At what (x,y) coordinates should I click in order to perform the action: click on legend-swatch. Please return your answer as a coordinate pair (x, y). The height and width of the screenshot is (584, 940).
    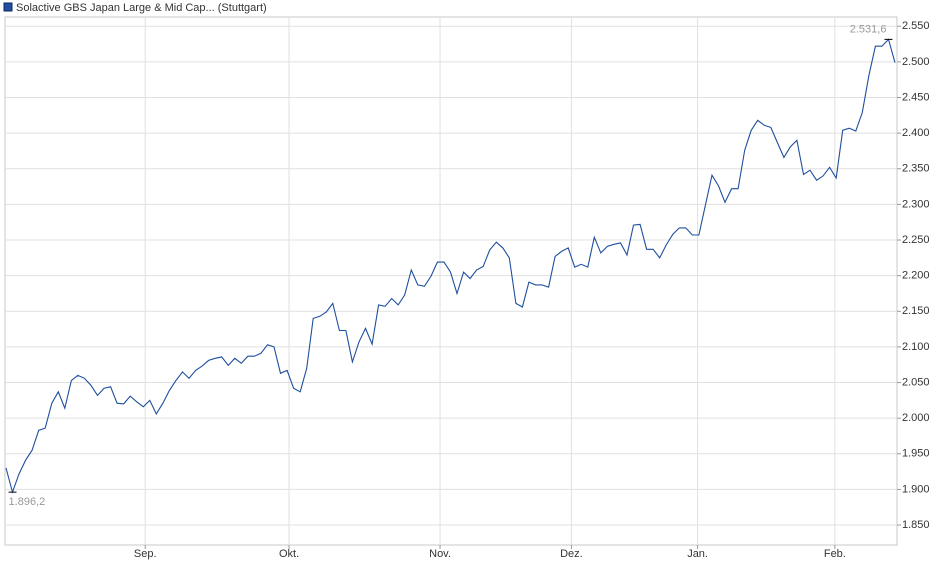
    Looking at the image, I should click on (8, 7).